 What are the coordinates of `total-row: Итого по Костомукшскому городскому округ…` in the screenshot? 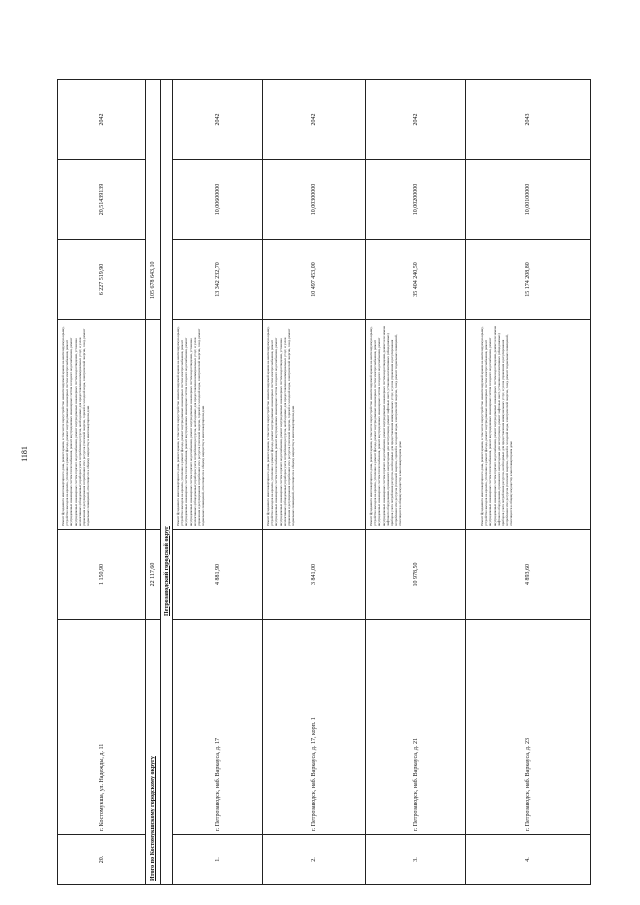 It's located at (153, 482).